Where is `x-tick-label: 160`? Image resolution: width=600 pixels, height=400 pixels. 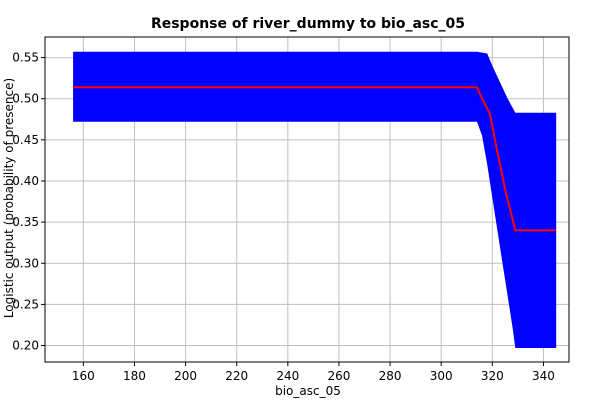 x-tick-label: 160 is located at coordinates (83, 376).